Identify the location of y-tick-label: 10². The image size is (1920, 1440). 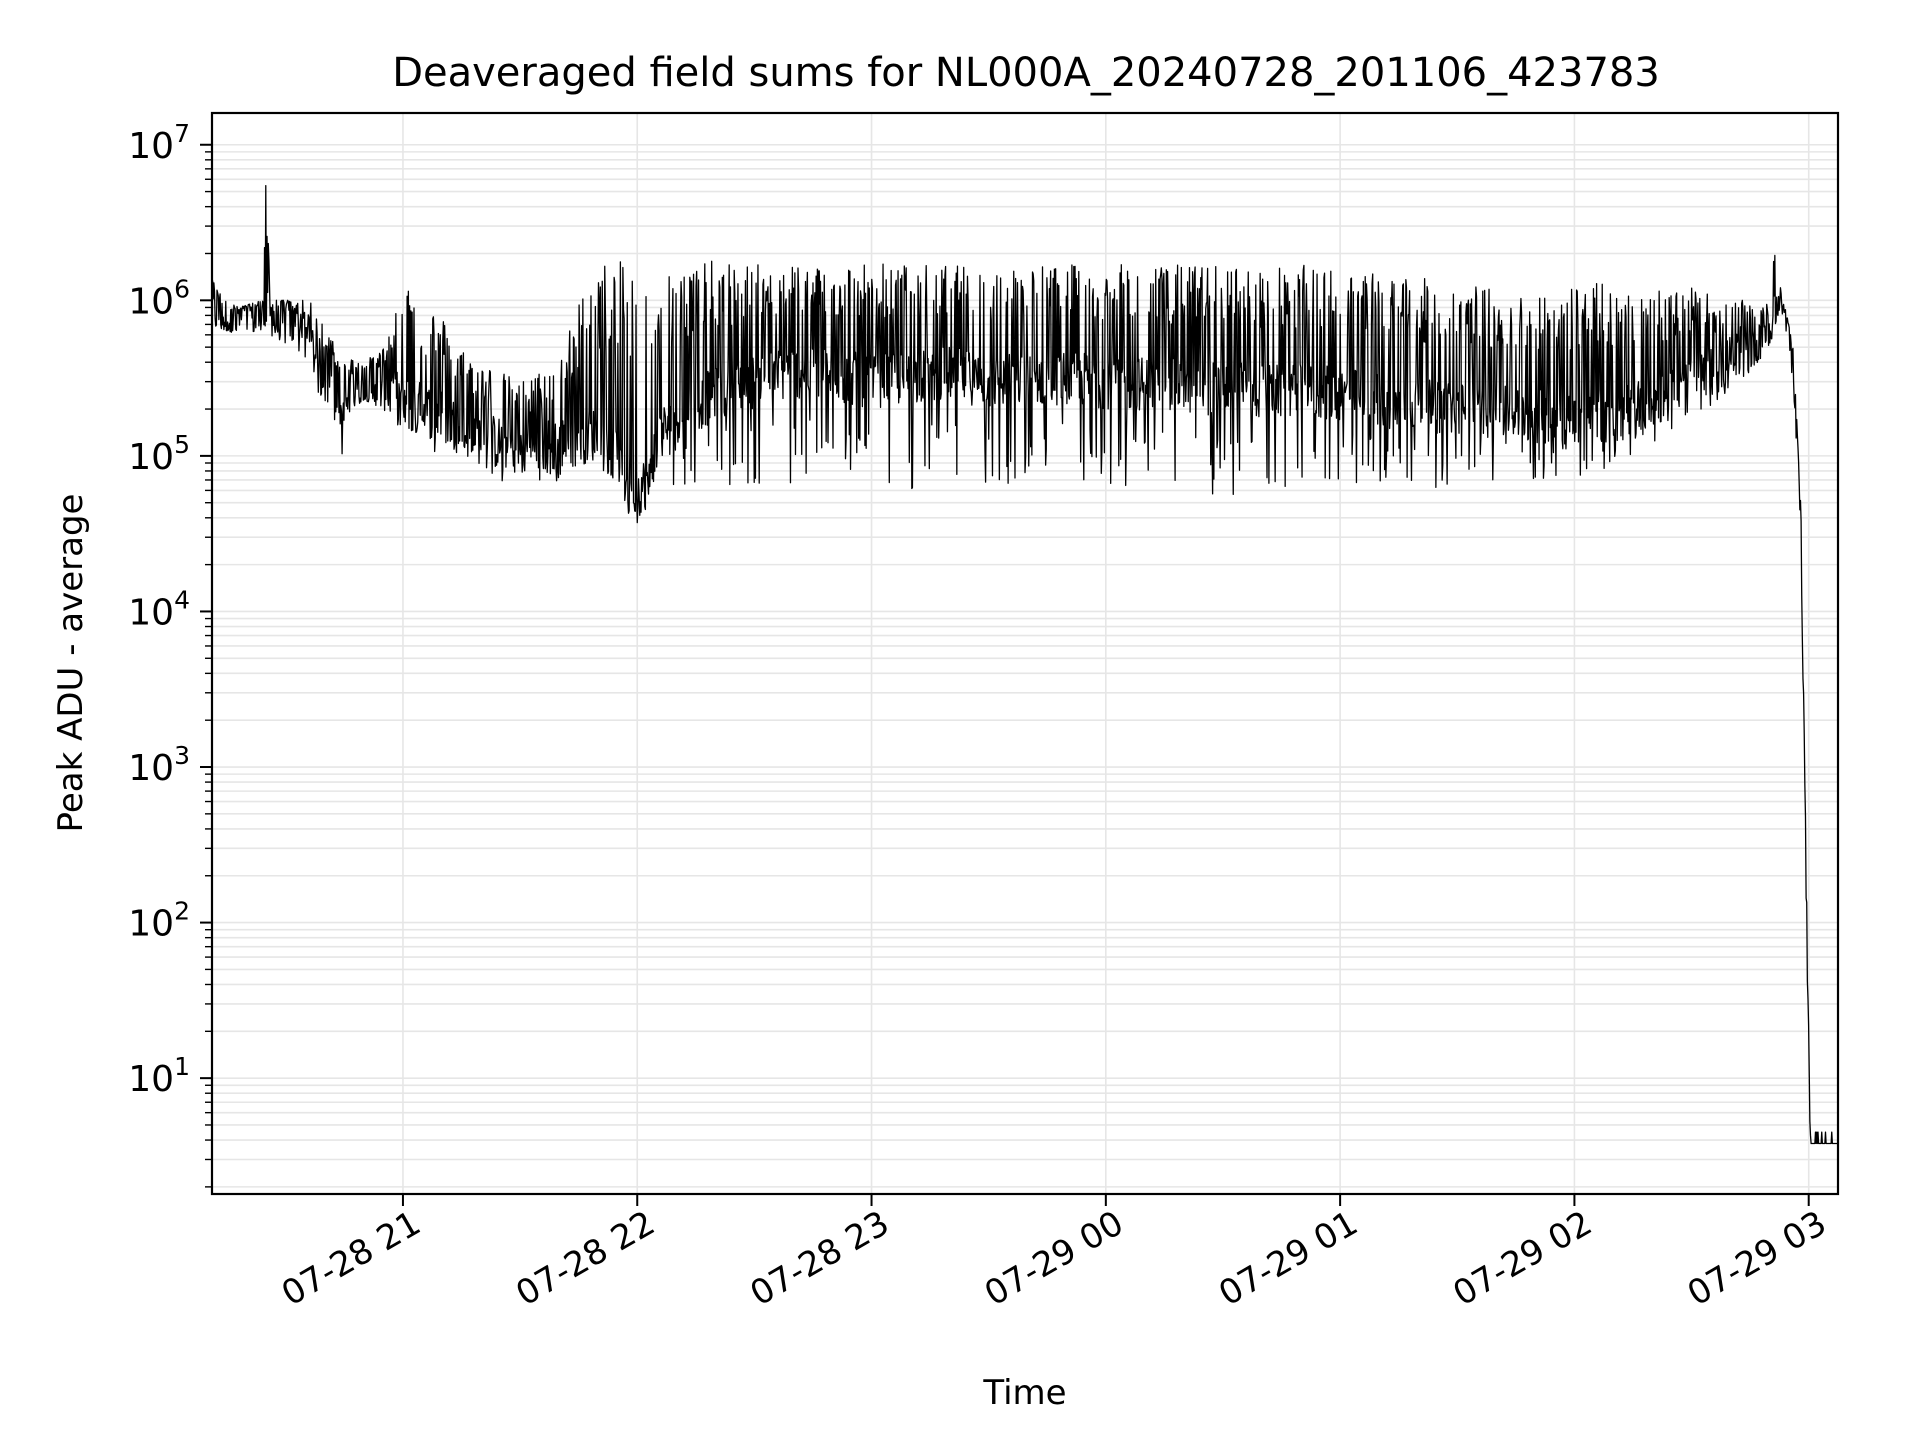
(159, 921).